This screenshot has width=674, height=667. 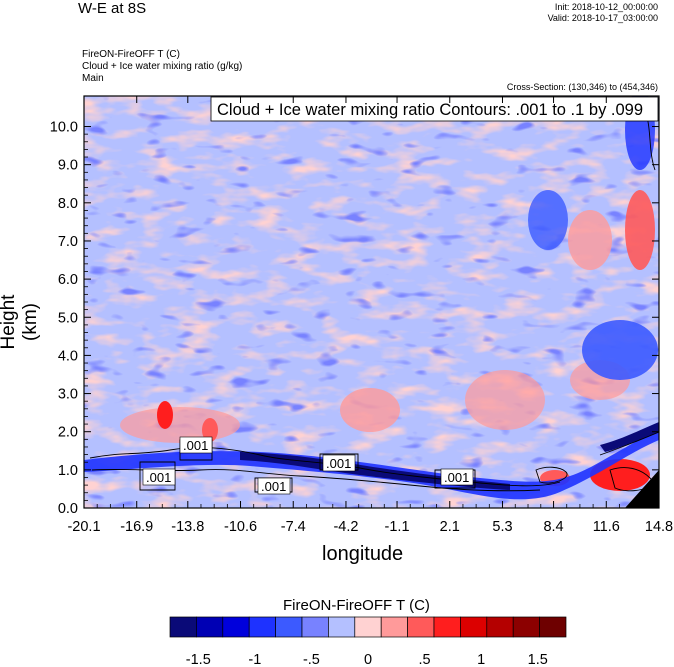 What do you see at coordinates (345, 527) in the screenshot?
I see `x-tick-label: -4.2` at bounding box center [345, 527].